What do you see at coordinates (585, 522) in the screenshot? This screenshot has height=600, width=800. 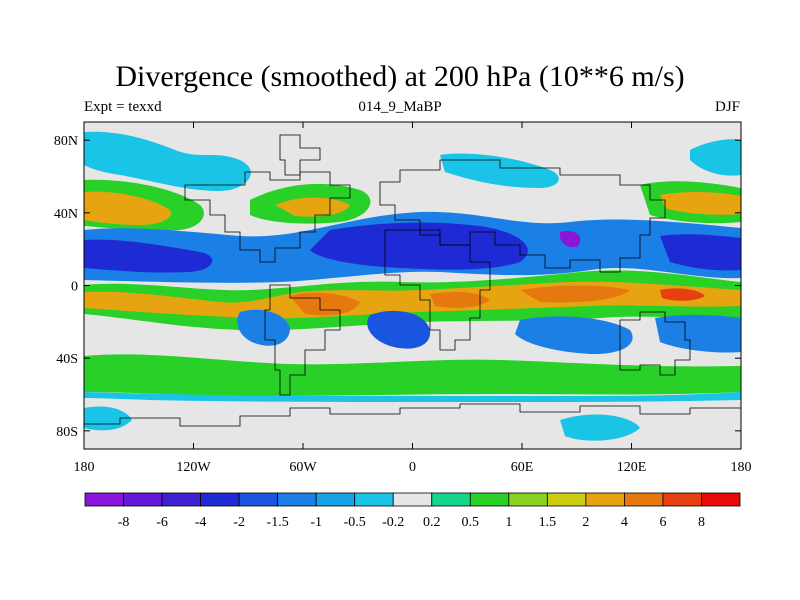 I see `colorbar-label: 2` at bounding box center [585, 522].